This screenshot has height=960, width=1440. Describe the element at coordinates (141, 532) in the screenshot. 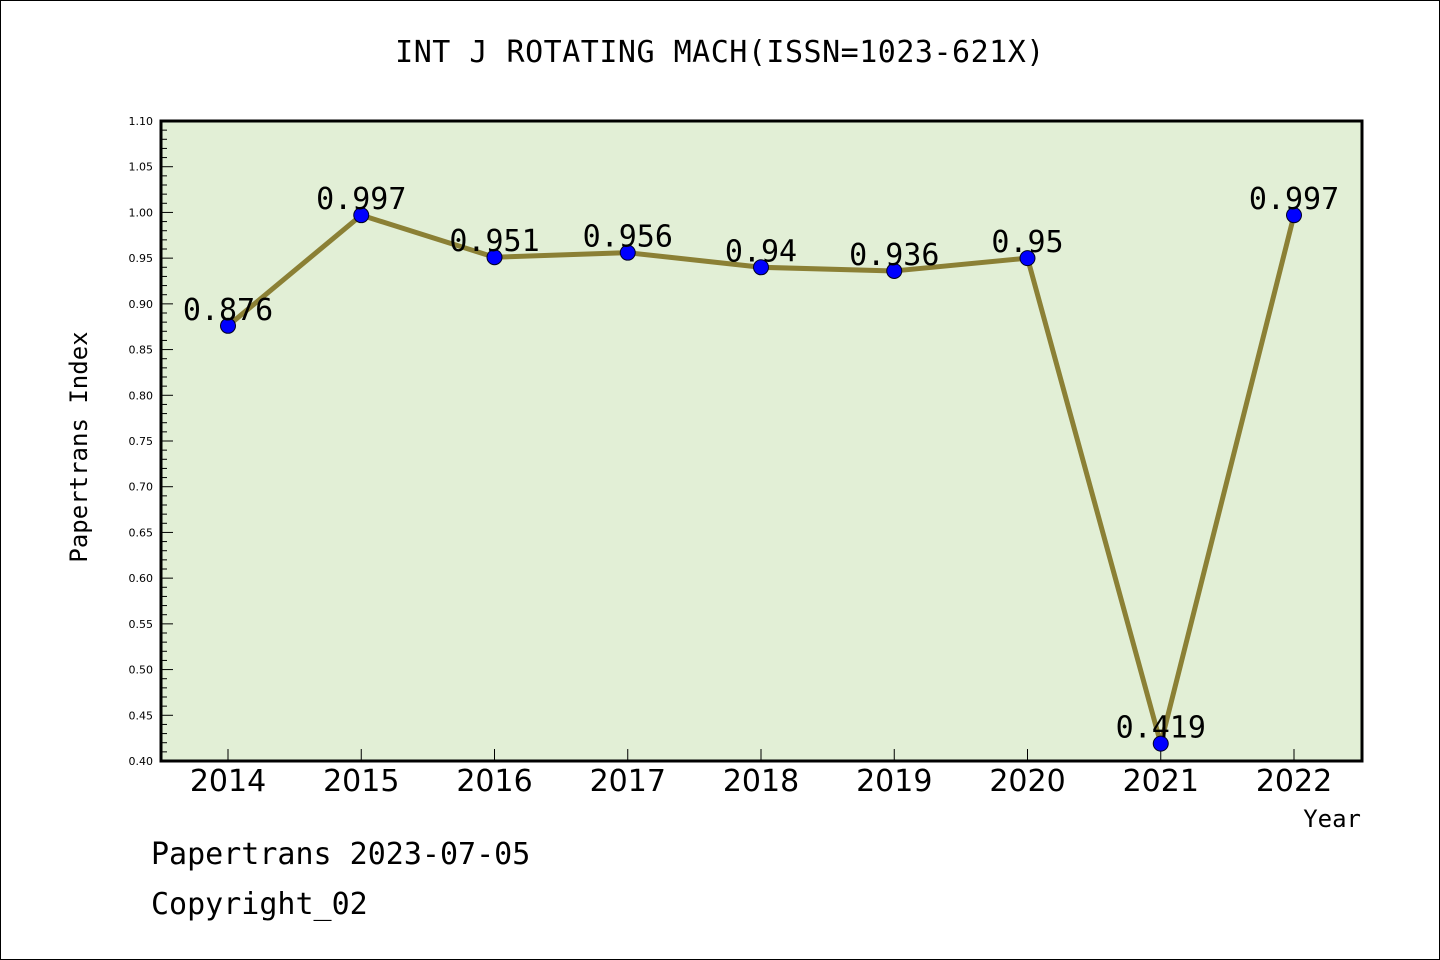

I see `y-tick-label: 0.65` at that location.